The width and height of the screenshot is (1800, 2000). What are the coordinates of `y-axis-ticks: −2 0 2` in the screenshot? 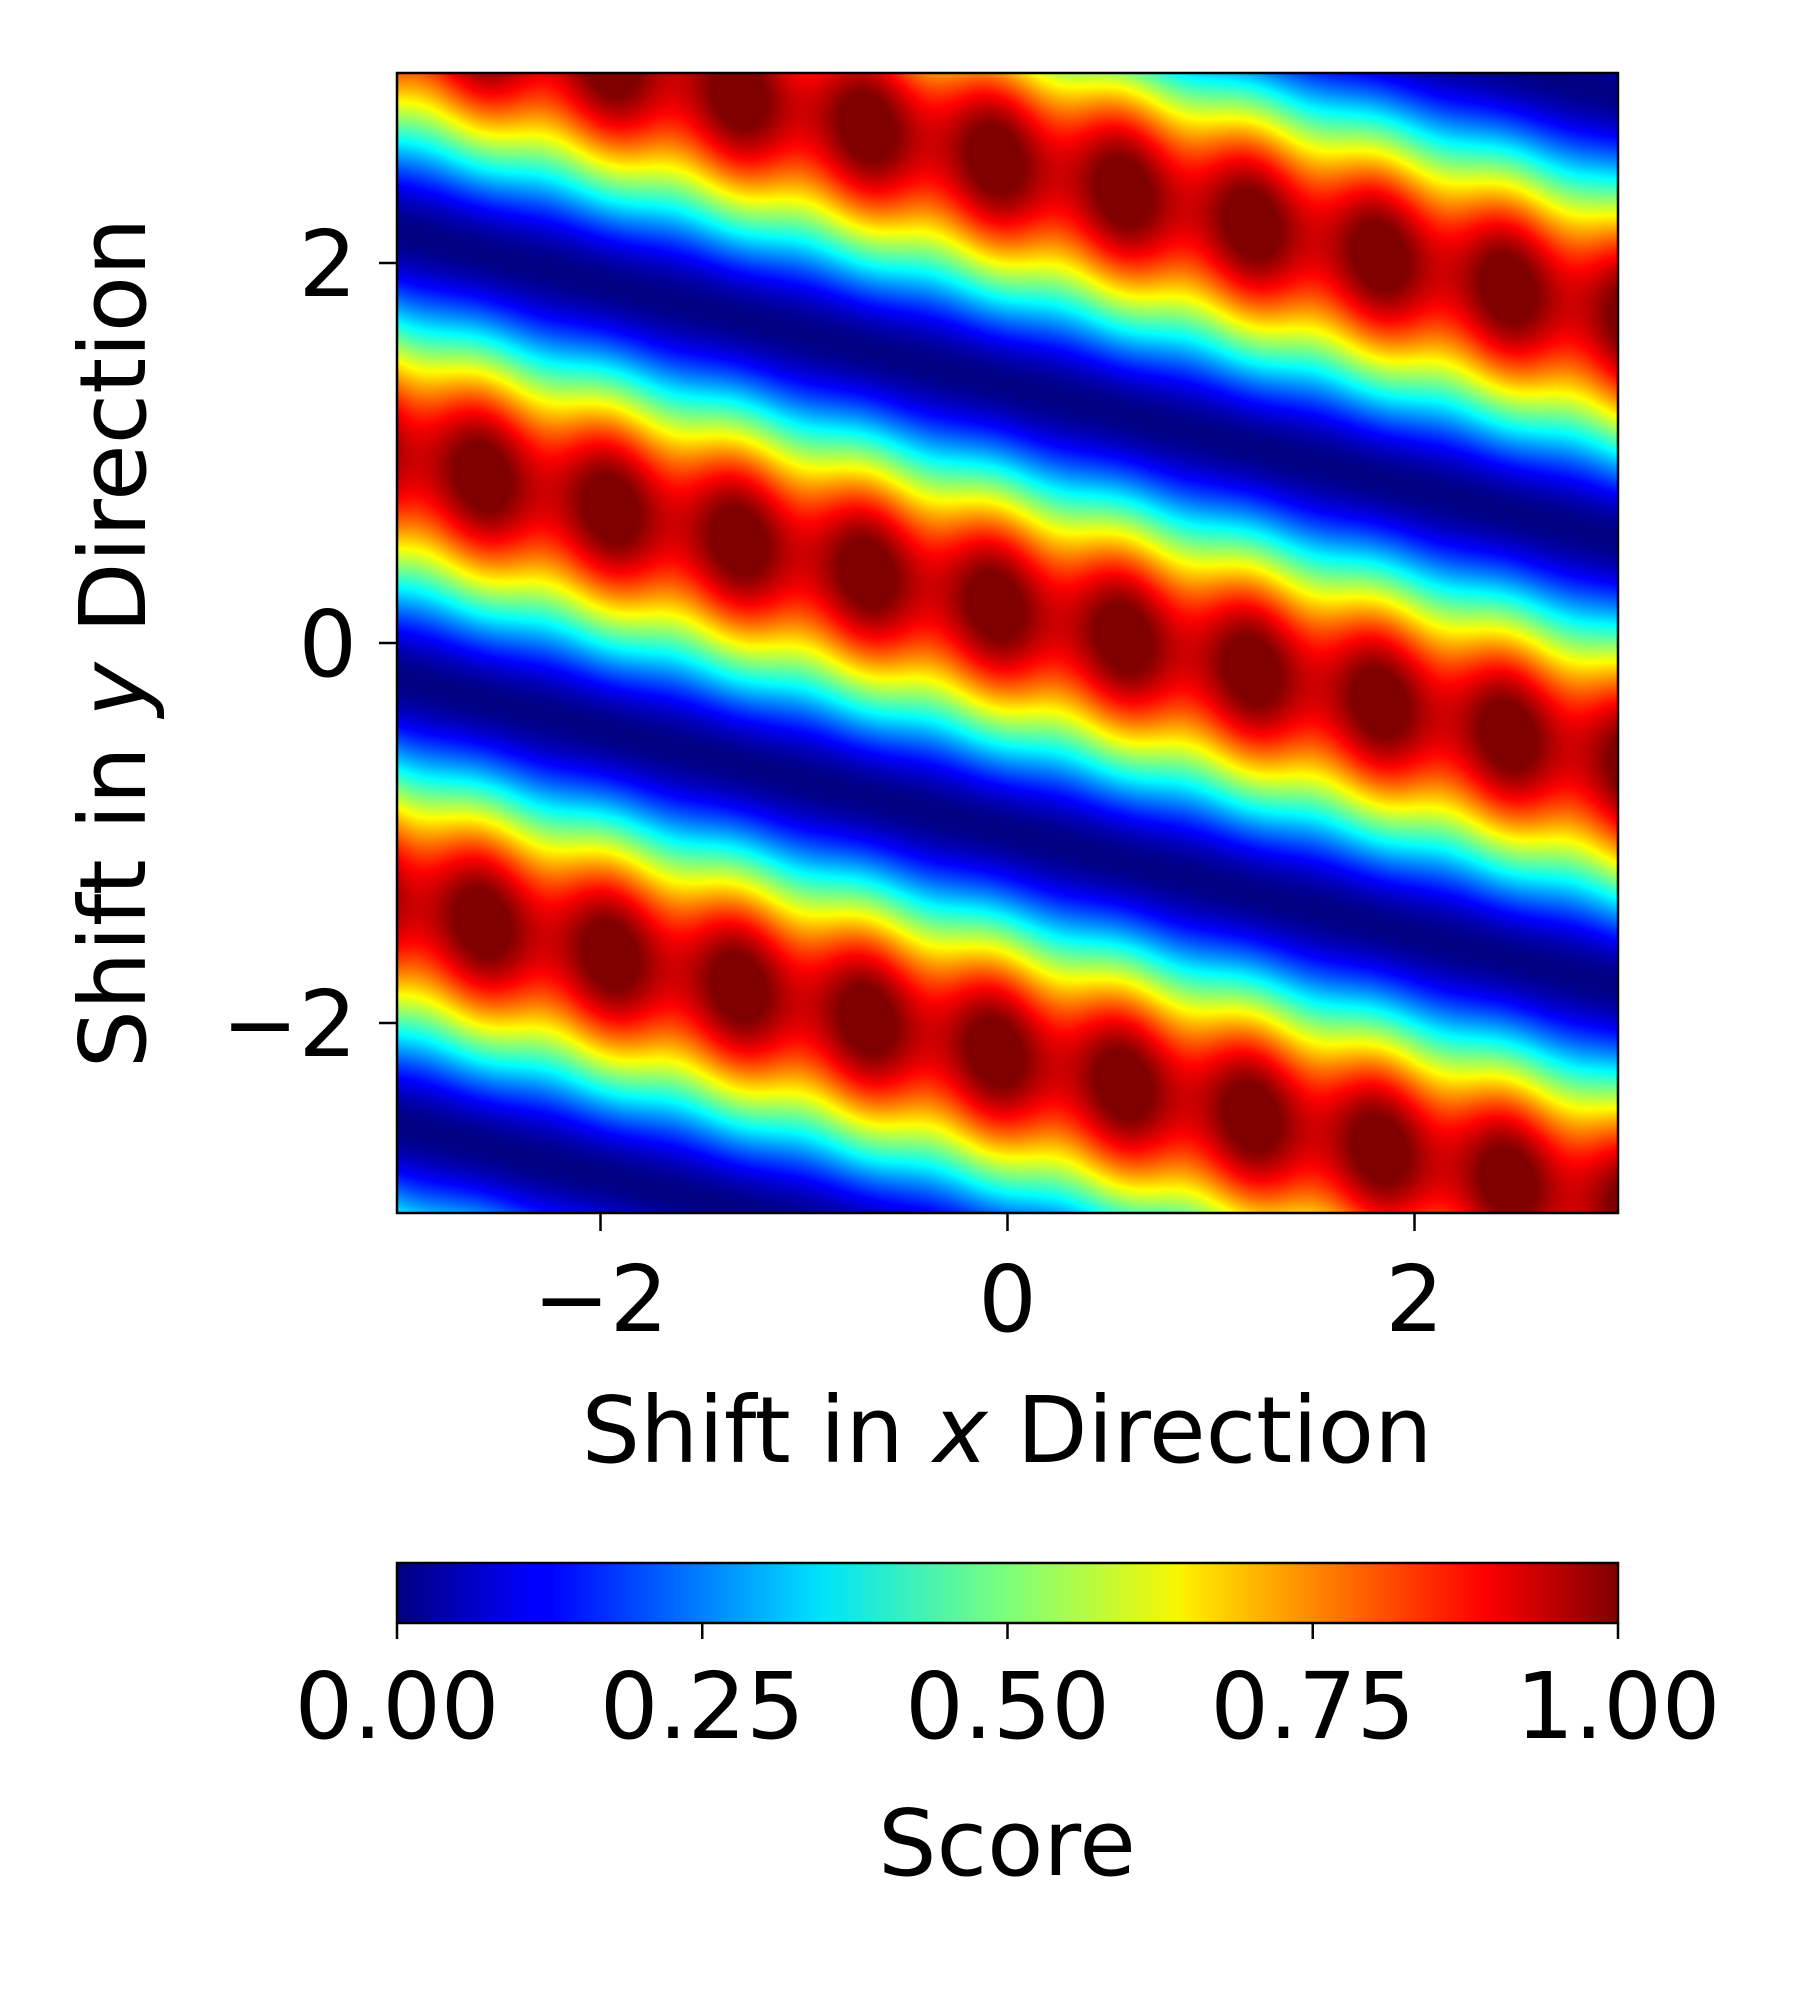 It's located at (309, 644).